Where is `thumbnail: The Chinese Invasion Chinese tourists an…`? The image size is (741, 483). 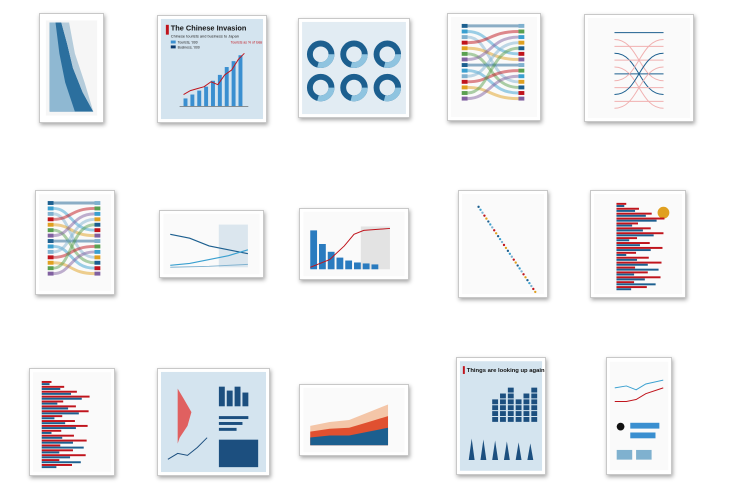
thumbnail: The Chinese Invasion Chinese tourists an… is located at coordinates (212, 69).